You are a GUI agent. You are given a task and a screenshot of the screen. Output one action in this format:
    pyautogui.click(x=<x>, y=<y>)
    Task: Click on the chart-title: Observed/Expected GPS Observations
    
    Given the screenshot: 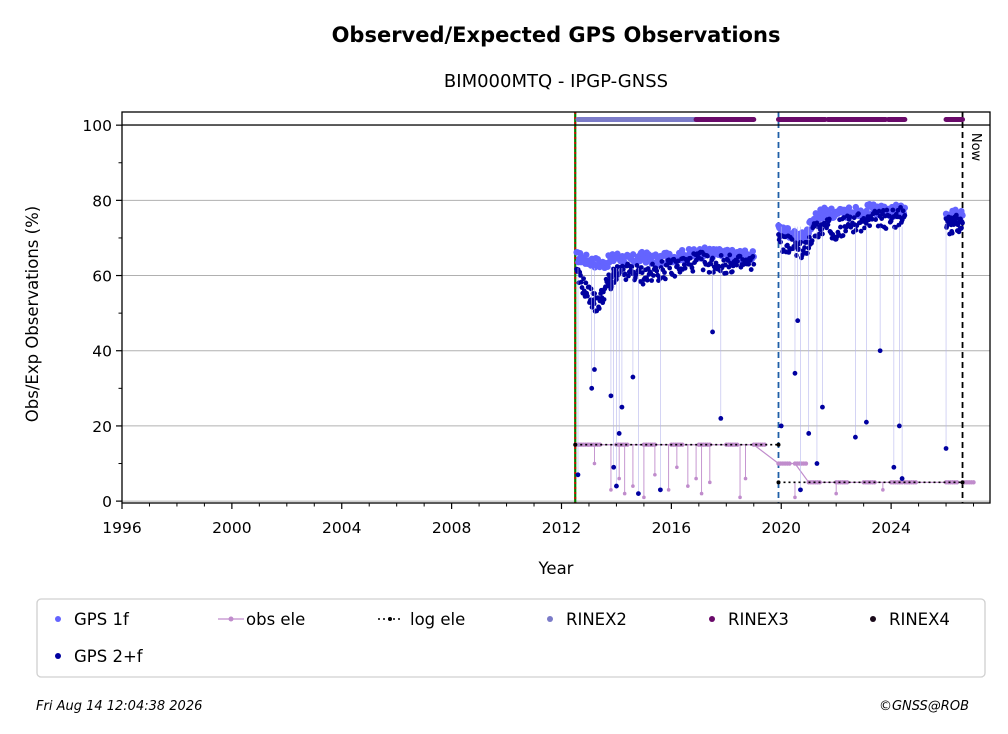 What is the action you would take?
    pyautogui.click(x=556, y=35)
    